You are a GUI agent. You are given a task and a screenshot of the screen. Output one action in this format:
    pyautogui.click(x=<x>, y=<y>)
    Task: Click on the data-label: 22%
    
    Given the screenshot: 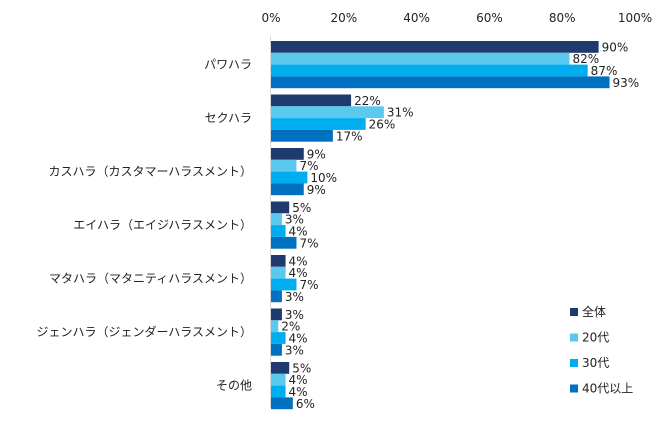 What is the action you would take?
    pyautogui.click(x=367, y=101)
    